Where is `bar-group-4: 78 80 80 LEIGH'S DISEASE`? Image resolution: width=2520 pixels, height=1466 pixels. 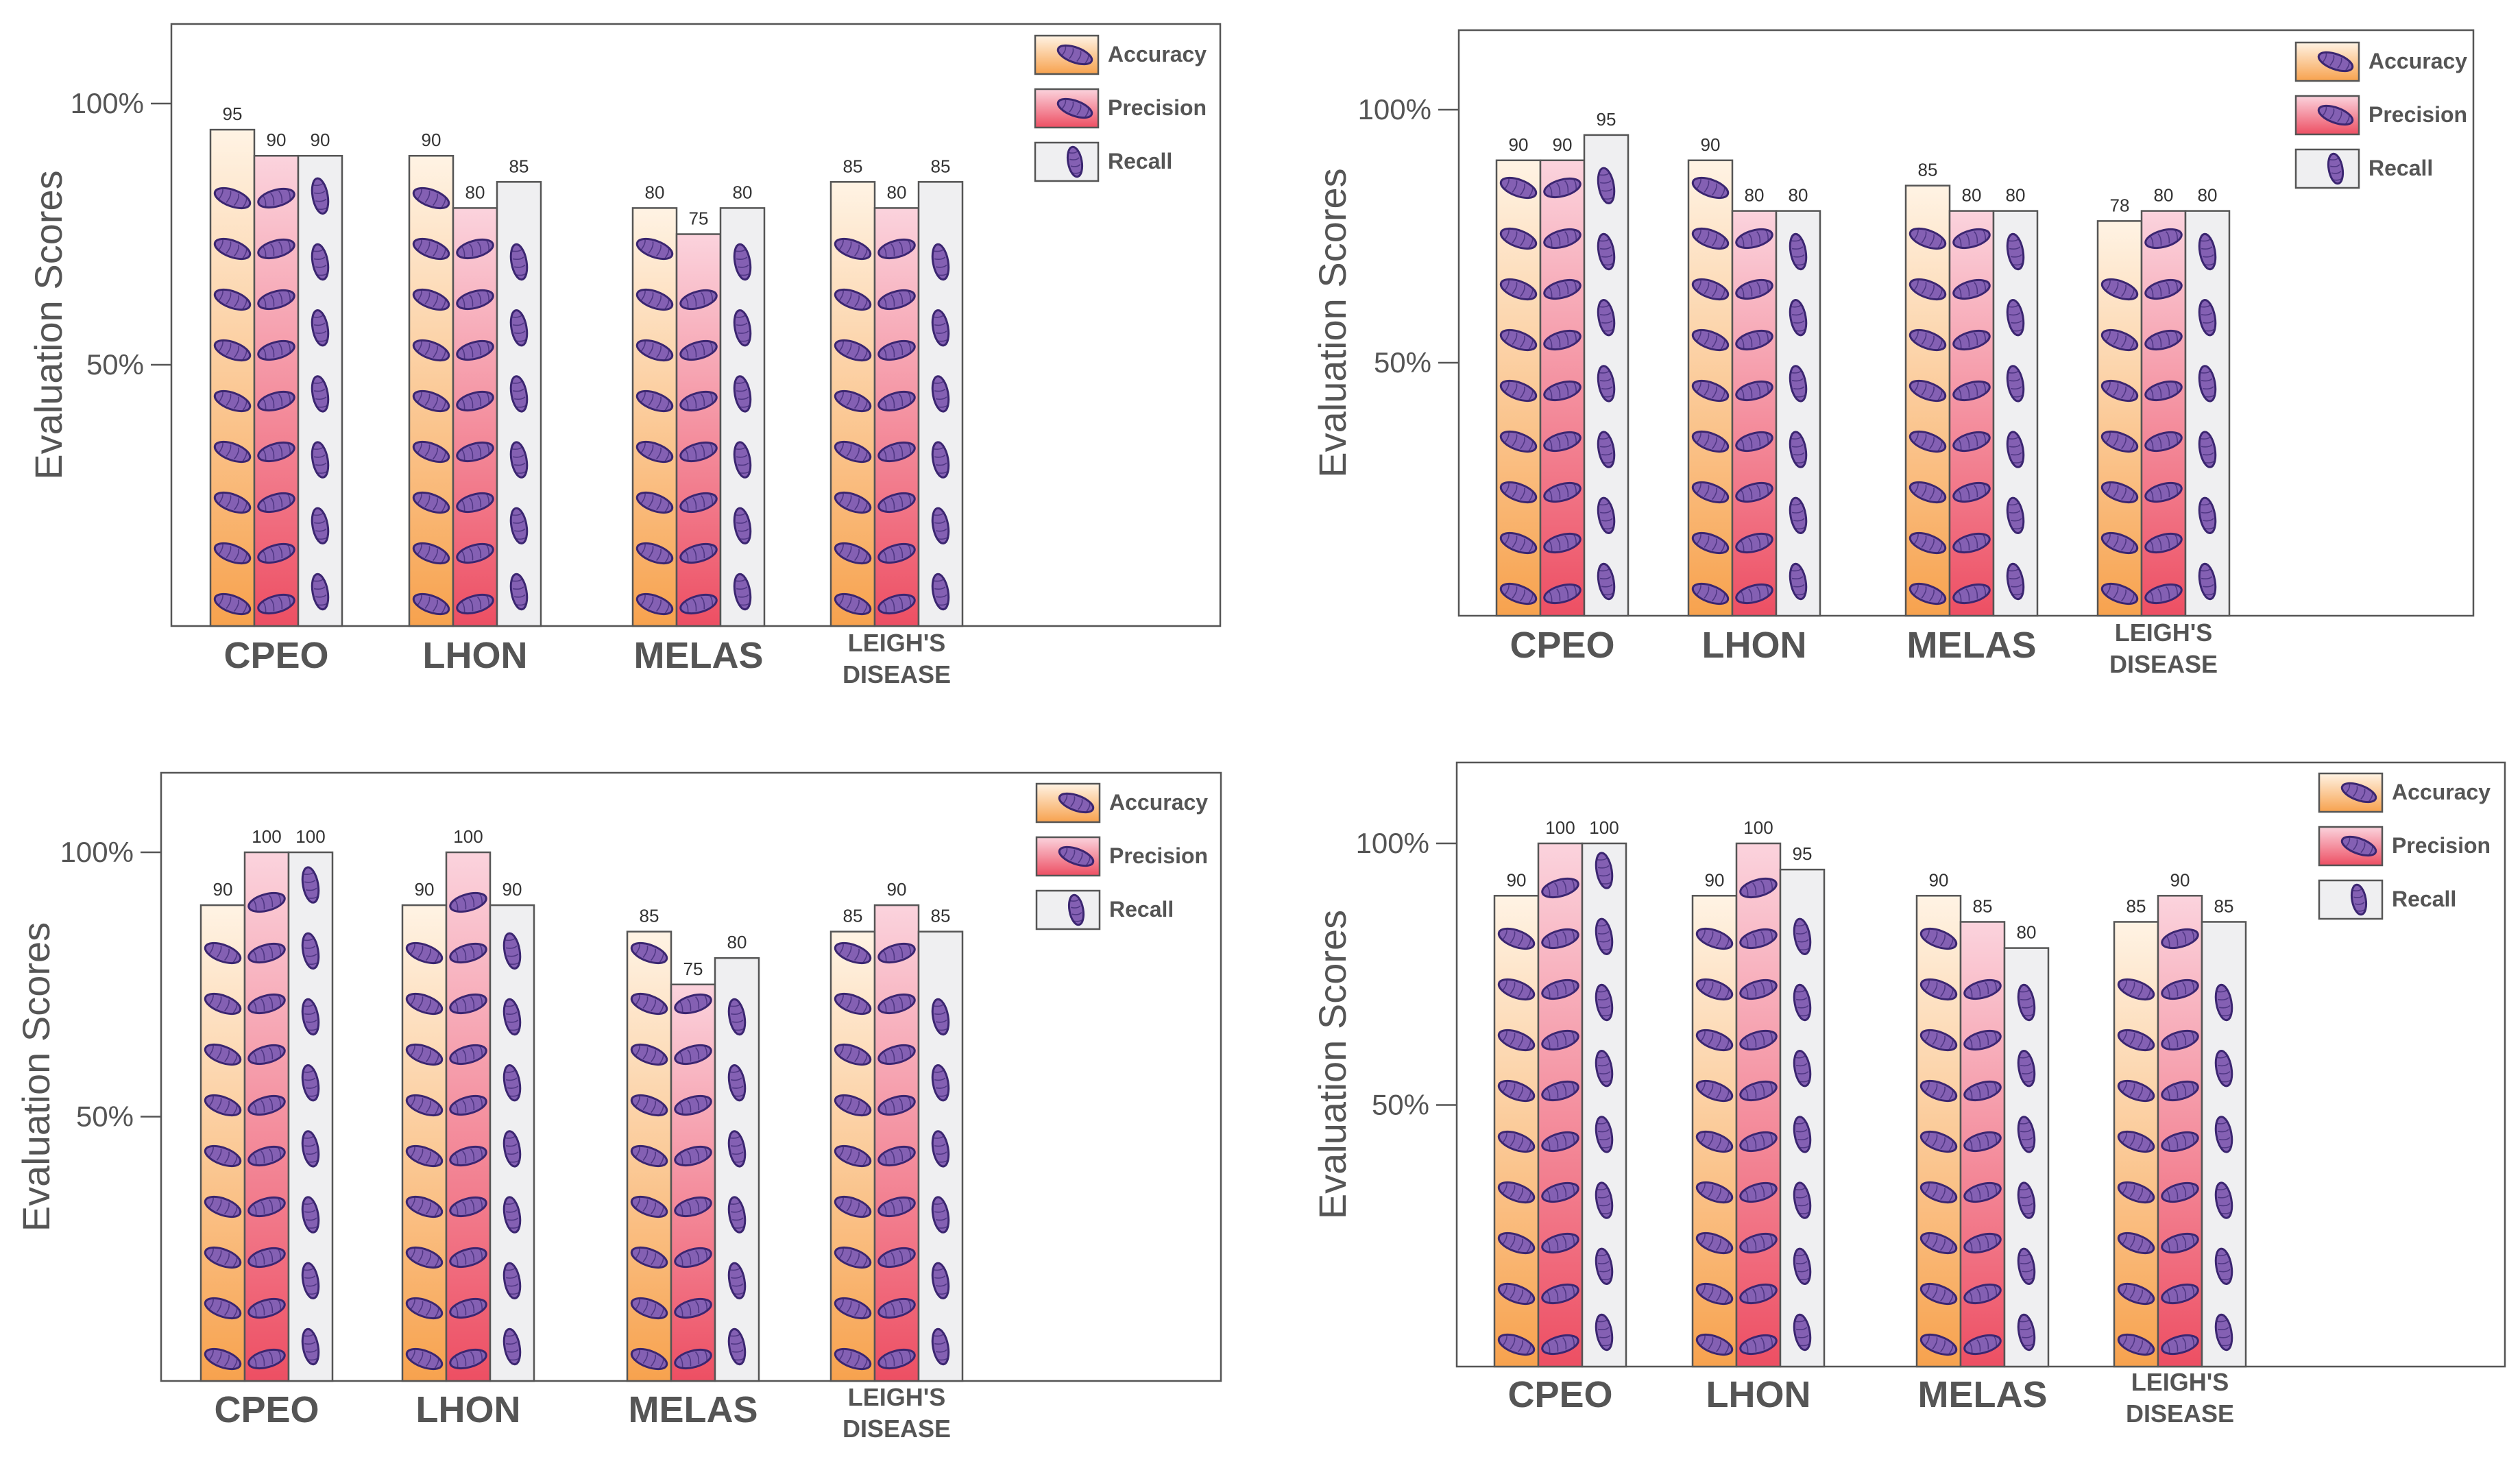
bar-group-4: 78 80 80 LEIGH'S DISEASE is located at coordinates (2163, 432).